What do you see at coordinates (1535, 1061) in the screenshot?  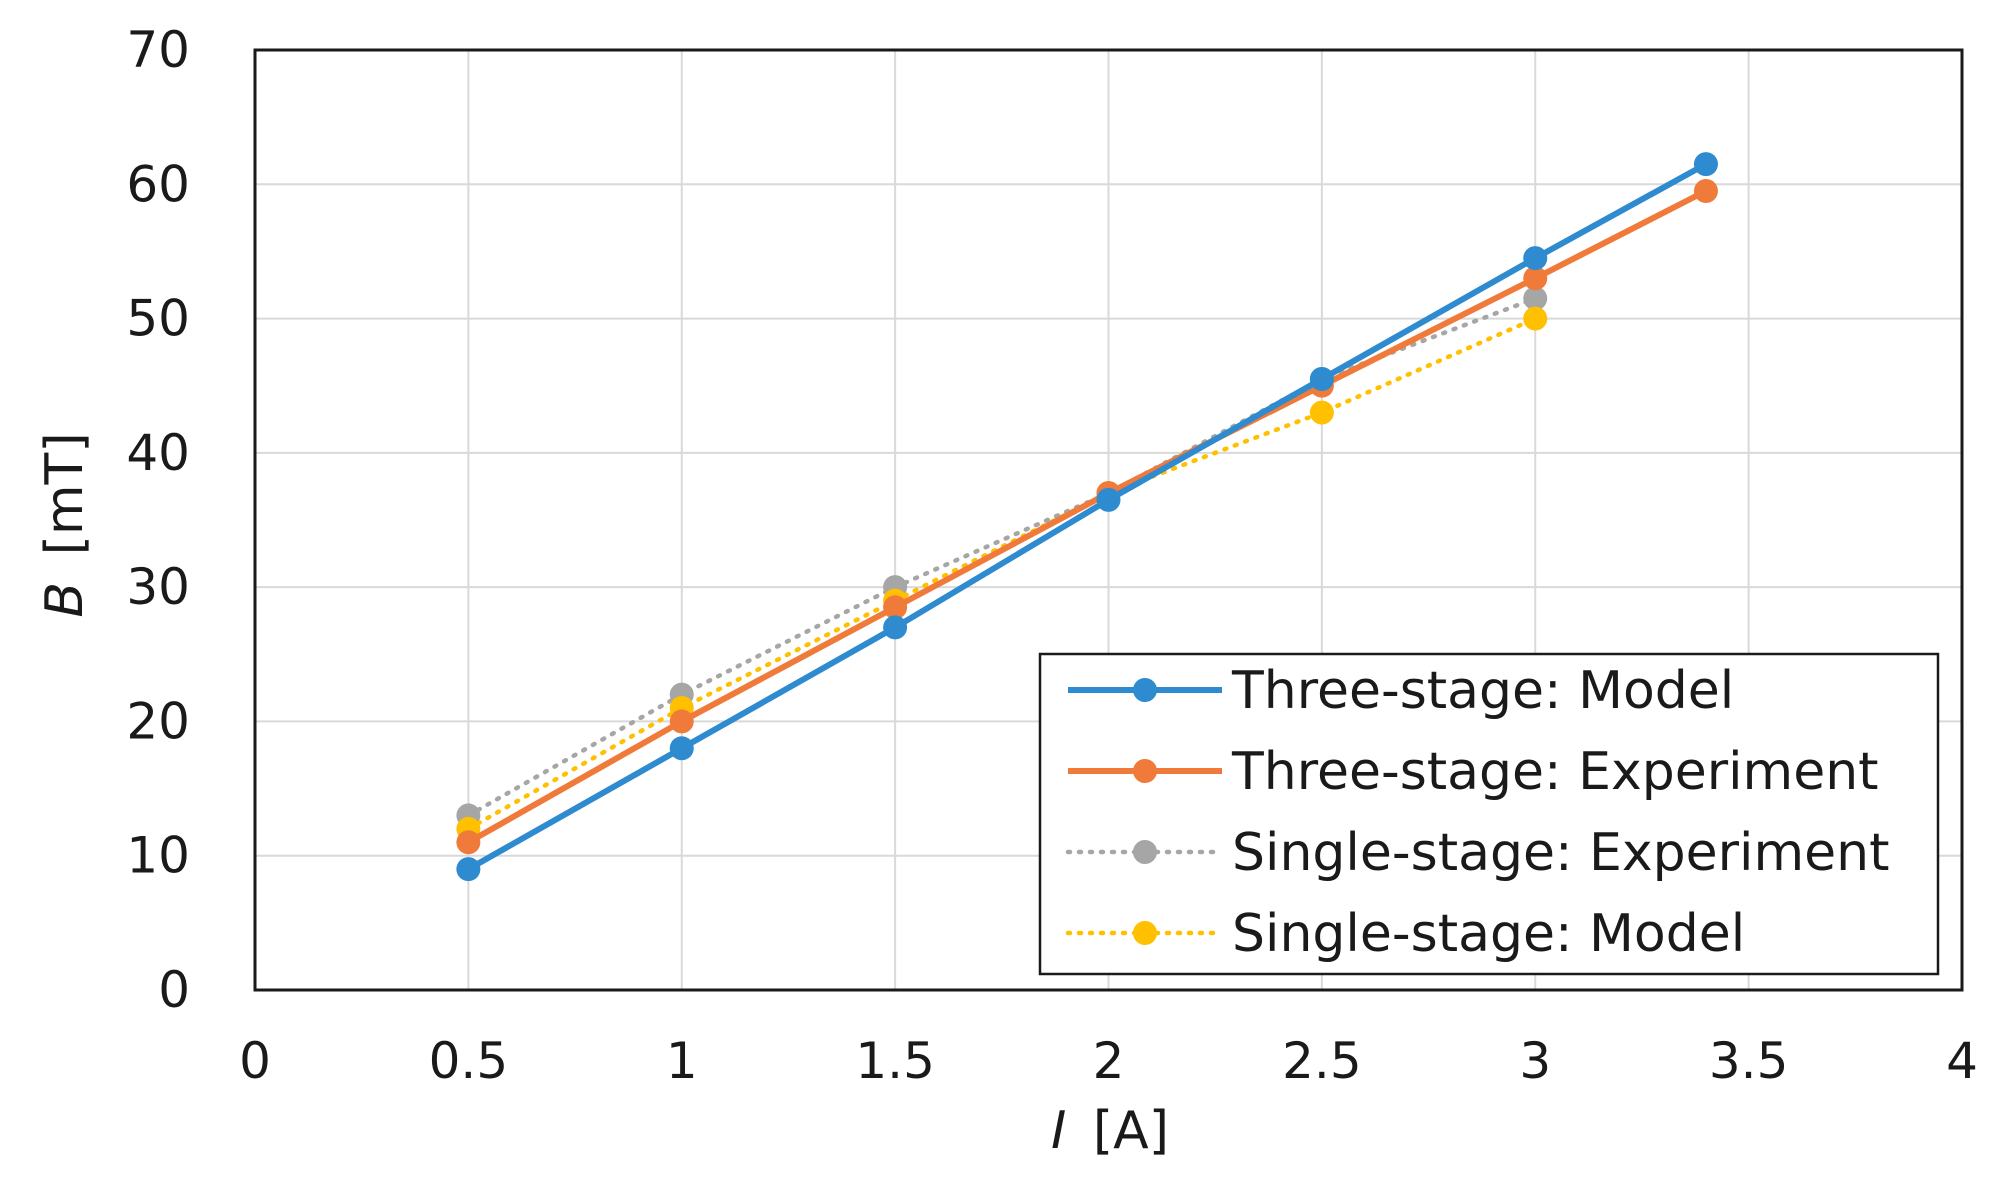 I see `x-tick-label-6: 3` at bounding box center [1535, 1061].